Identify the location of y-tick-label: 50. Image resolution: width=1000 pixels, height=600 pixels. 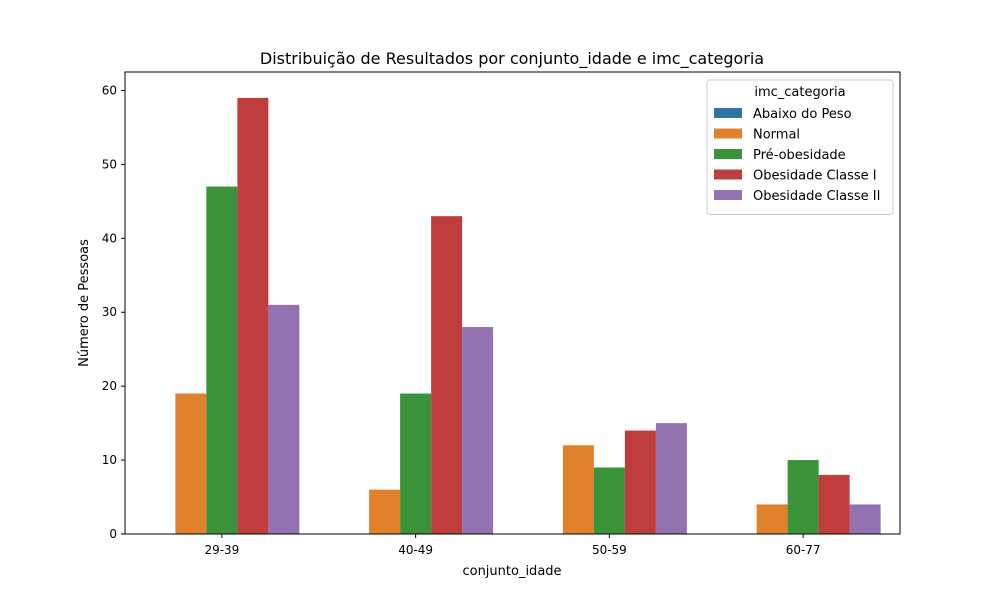
(109, 164).